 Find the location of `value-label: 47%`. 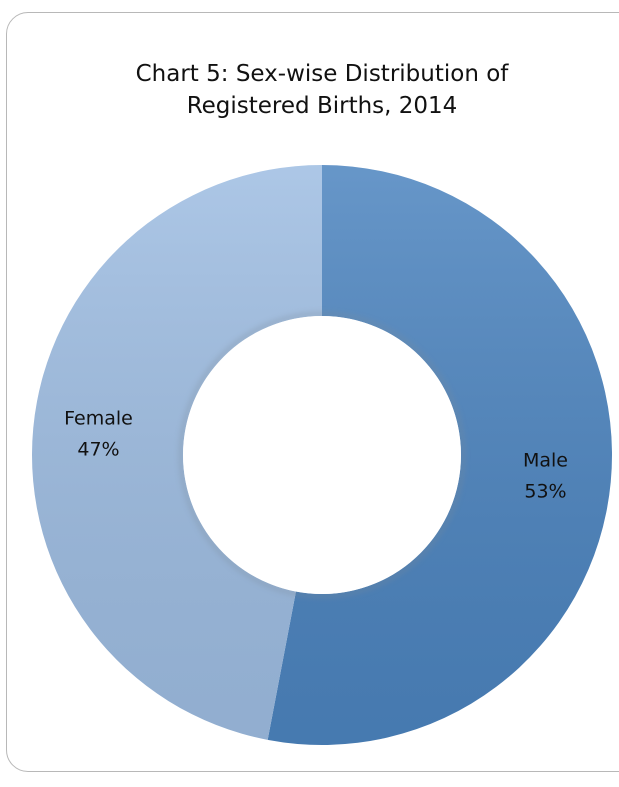

value-label: 47% is located at coordinates (98, 449).